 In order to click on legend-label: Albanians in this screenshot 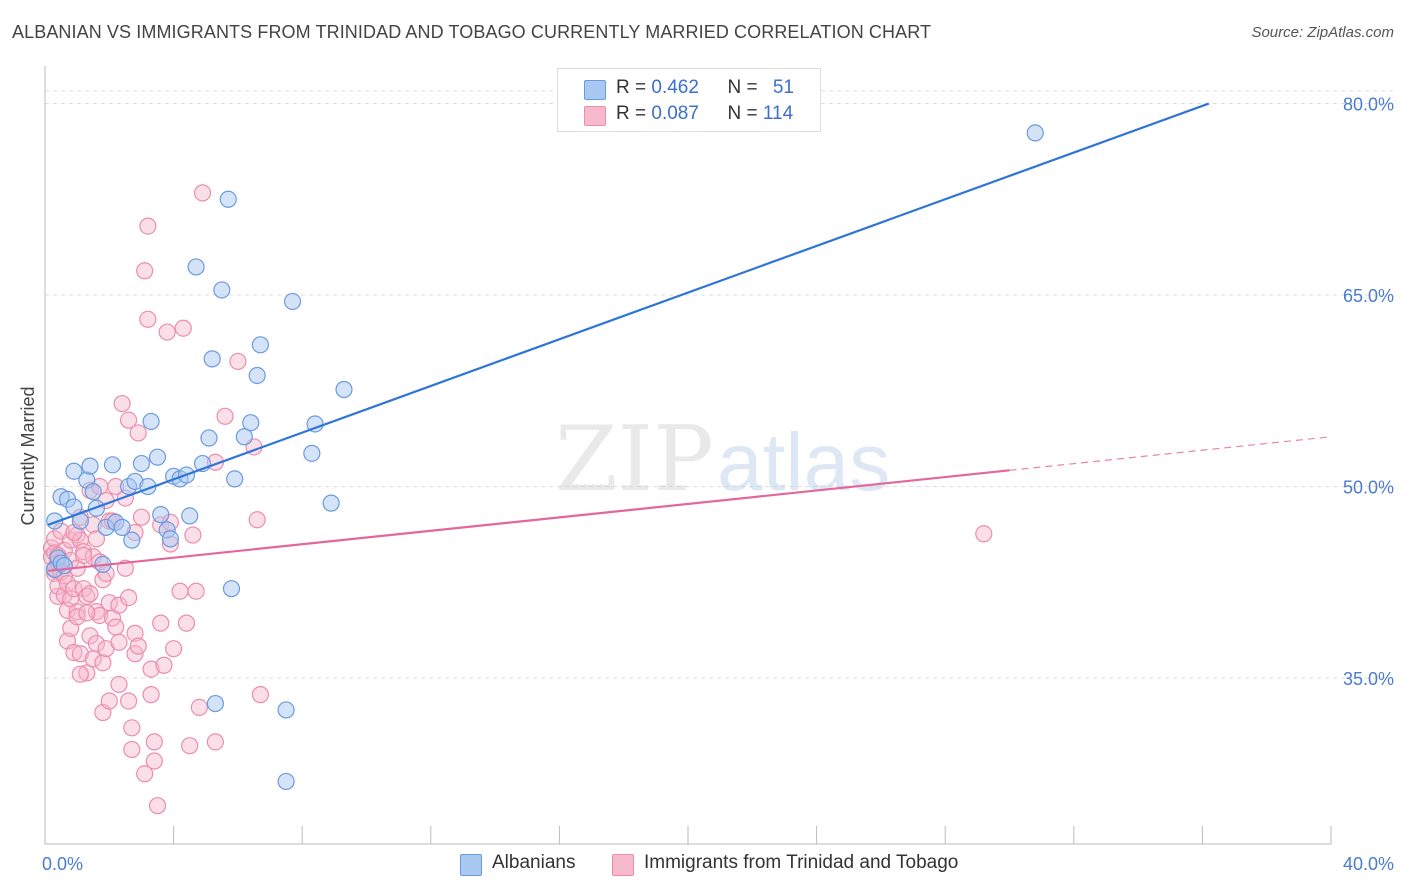, I will do `click(534, 862)`.